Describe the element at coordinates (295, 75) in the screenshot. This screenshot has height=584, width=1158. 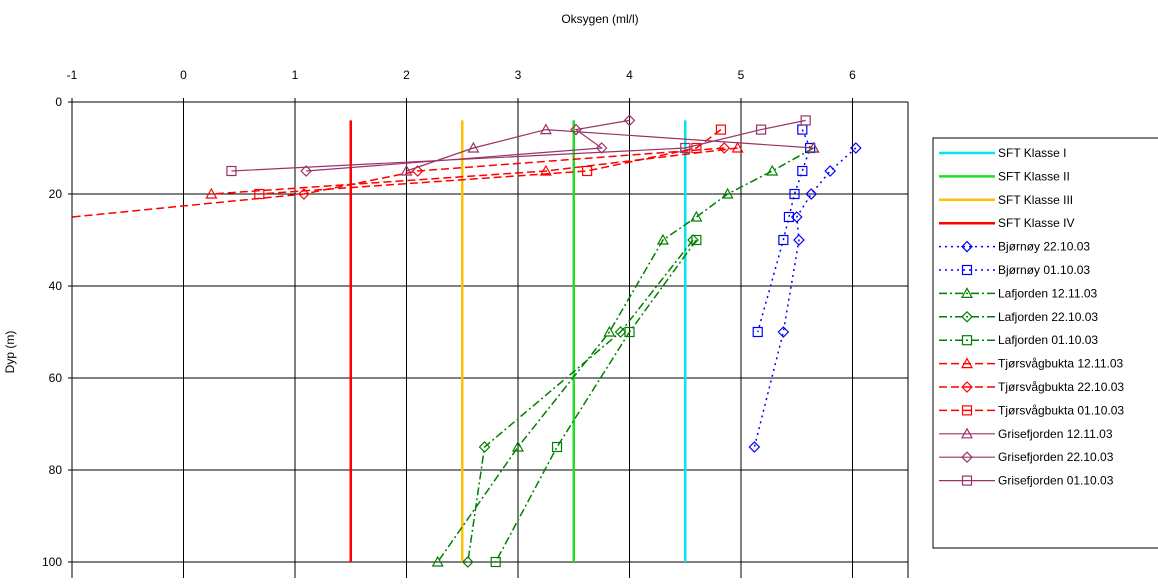
I see `x-tick-label: 1` at that location.